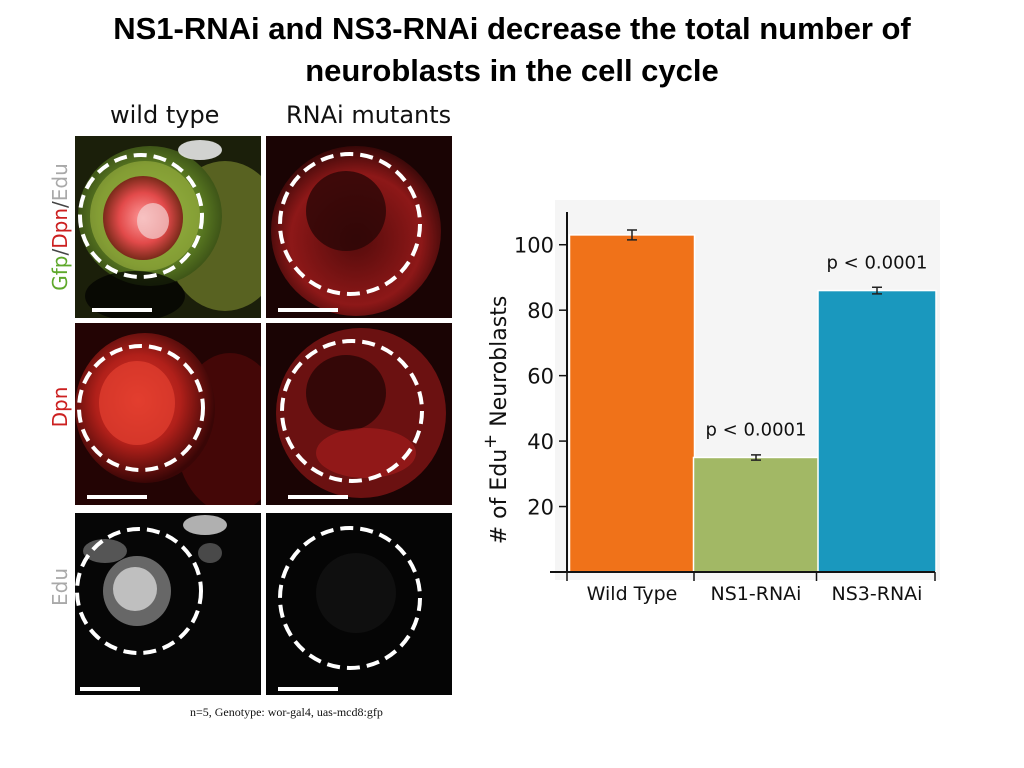  What do you see at coordinates (540, 311) in the screenshot?
I see `y-tick-label: 80` at bounding box center [540, 311].